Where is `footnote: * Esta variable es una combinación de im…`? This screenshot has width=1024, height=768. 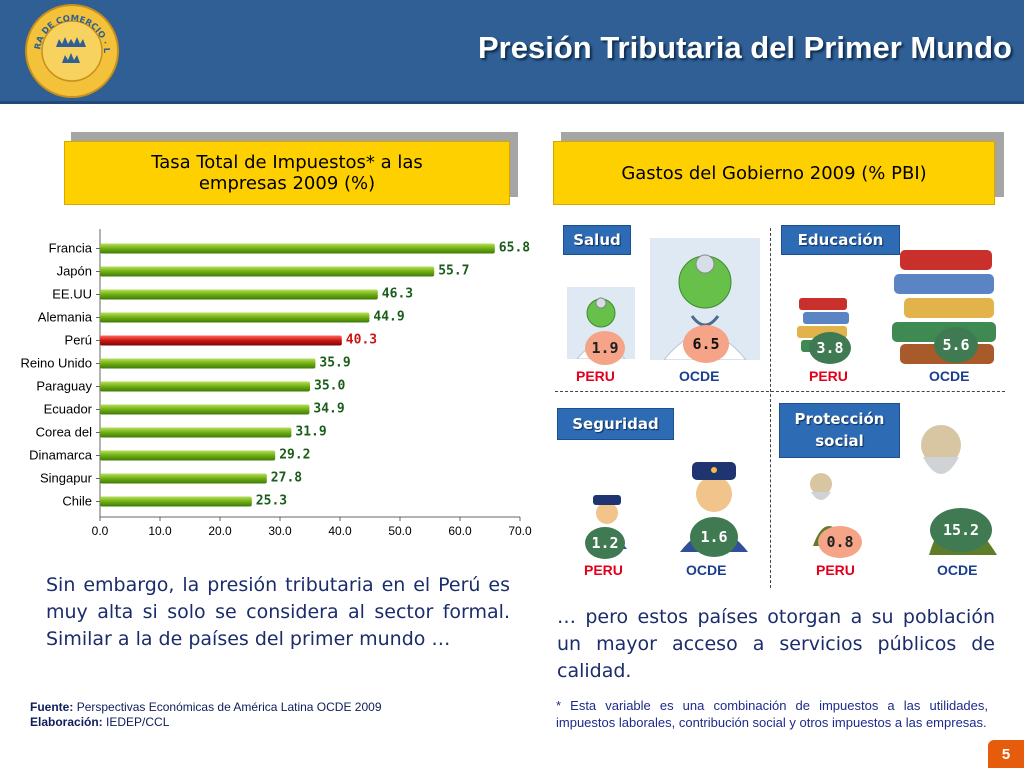
footnote: * Esta variable es una combinación de im… is located at coordinates (772, 714).